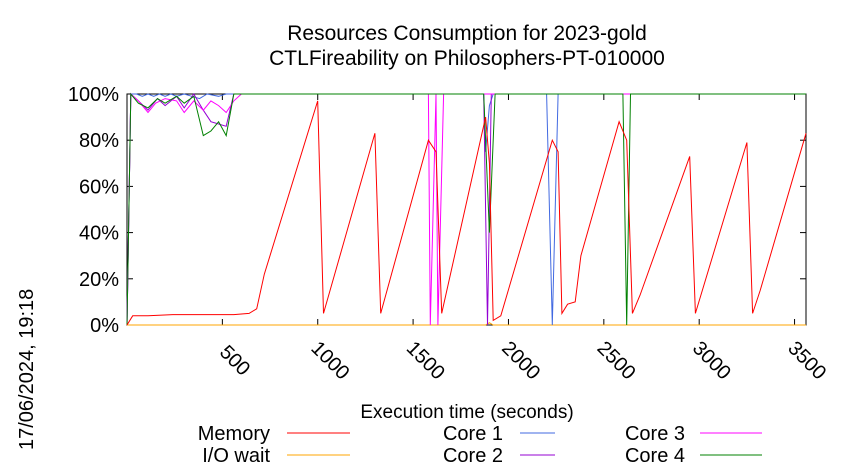  I want to click on legend-label: Core 3, so click(655, 434).